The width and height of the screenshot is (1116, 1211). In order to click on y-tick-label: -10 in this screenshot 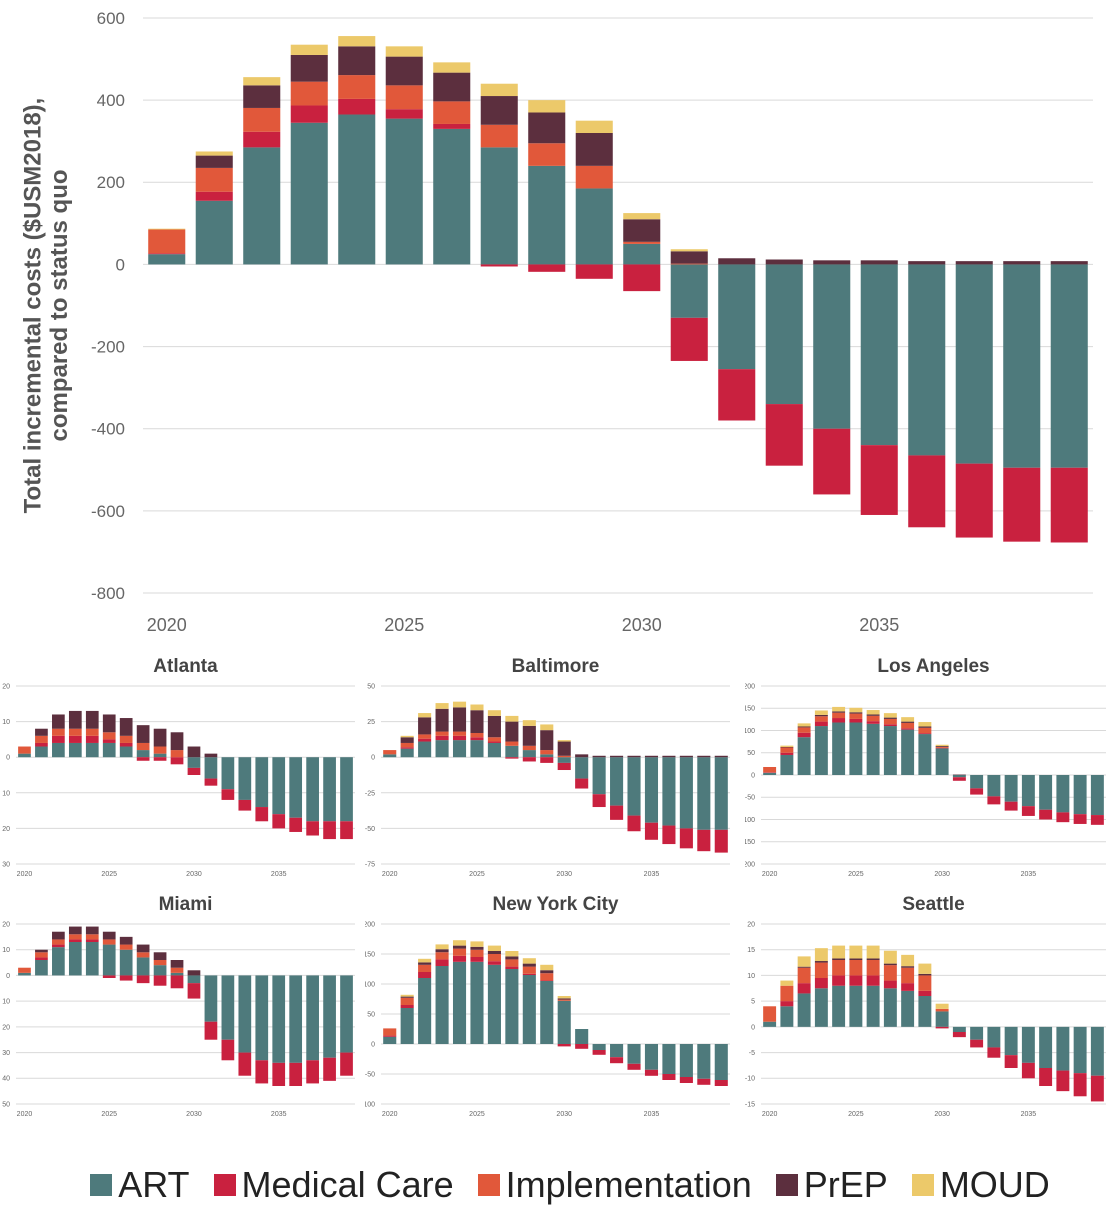, I will do `click(750, 1079)`.